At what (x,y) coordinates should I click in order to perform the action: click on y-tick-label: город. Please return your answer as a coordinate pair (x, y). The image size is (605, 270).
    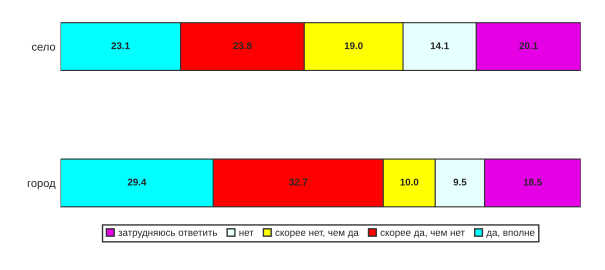
    Looking at the image, I should click on (42, 185).